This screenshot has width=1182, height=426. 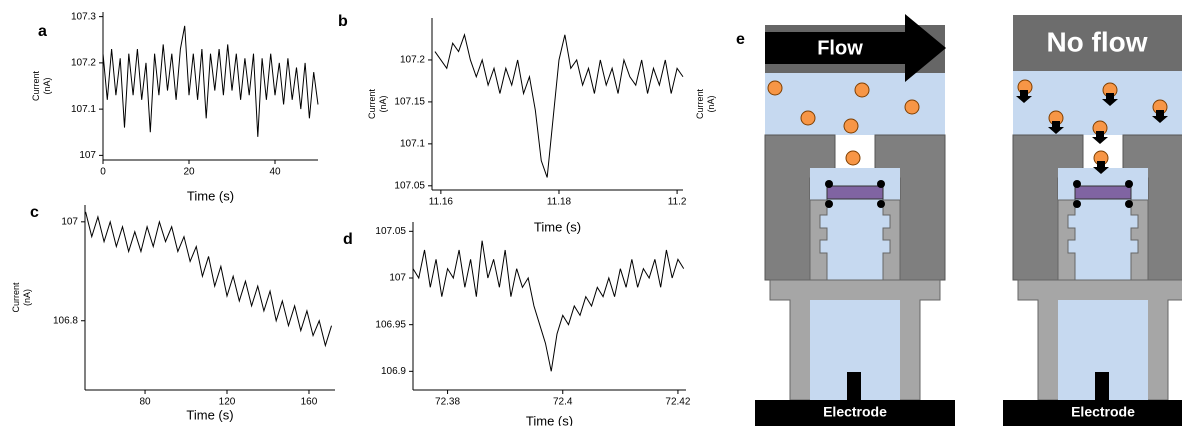 What do you see at coordinates (447, 402) in the screenshot?
I see `x-tick-label: 72.38` at bounding box center [447, 402].